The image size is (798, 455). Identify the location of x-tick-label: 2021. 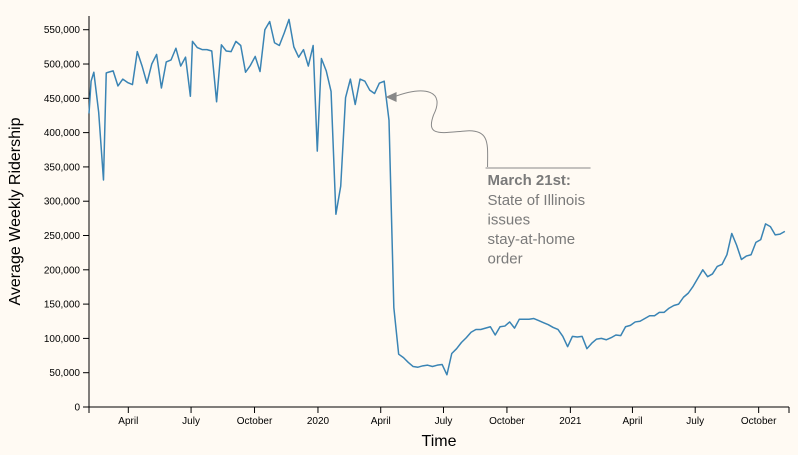
(570, 421).